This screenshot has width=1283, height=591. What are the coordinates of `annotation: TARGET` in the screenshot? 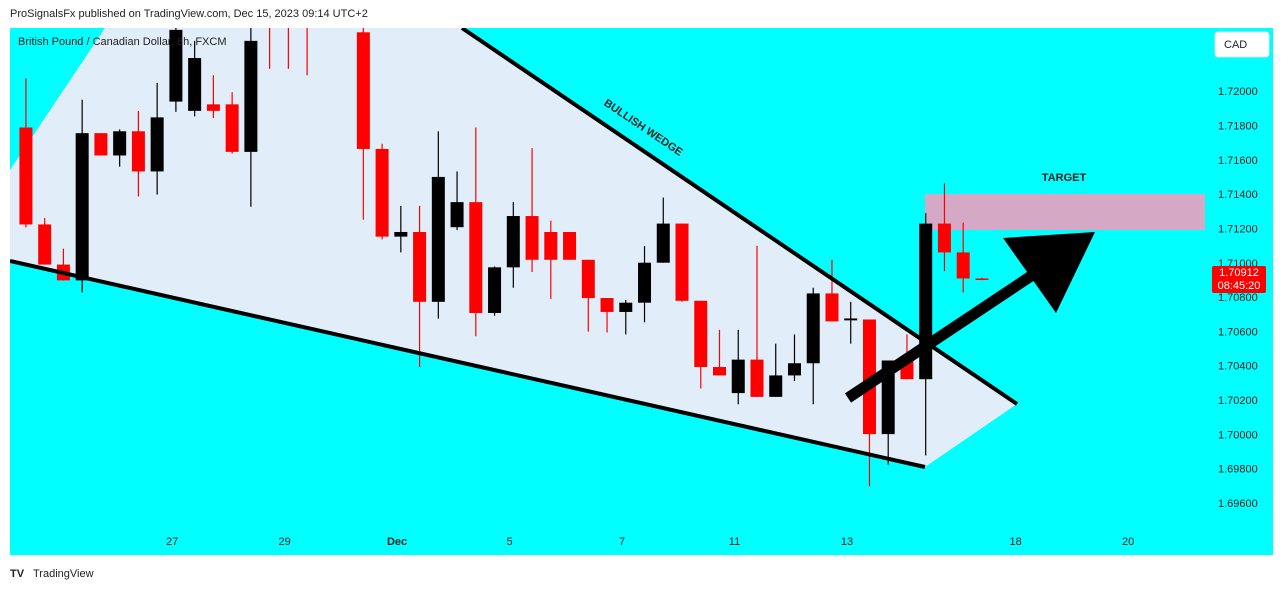 It's located at (1064, 178).